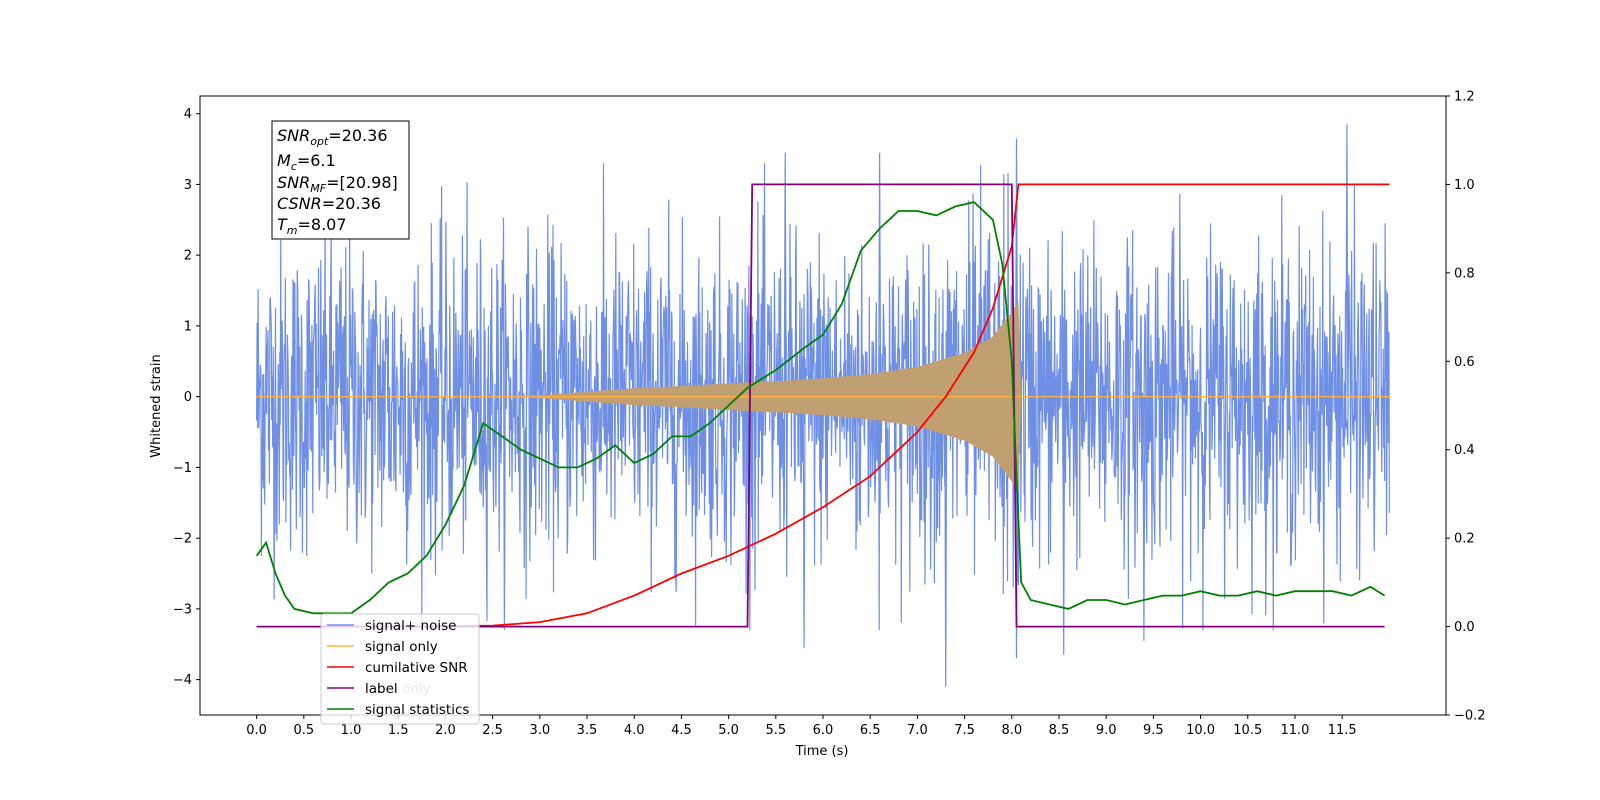 Image resolution: width=1600 pixels, height=800 pixels. I want to click on y-tick-label: −2, so click(182, 539).